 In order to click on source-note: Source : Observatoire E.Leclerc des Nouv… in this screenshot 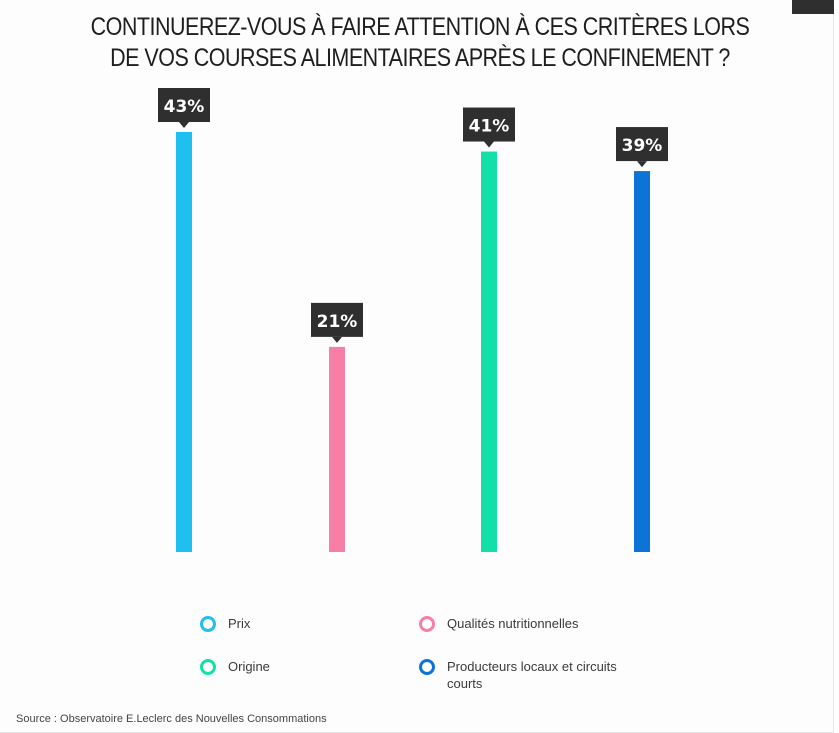, I will do `click(171, 719)`.